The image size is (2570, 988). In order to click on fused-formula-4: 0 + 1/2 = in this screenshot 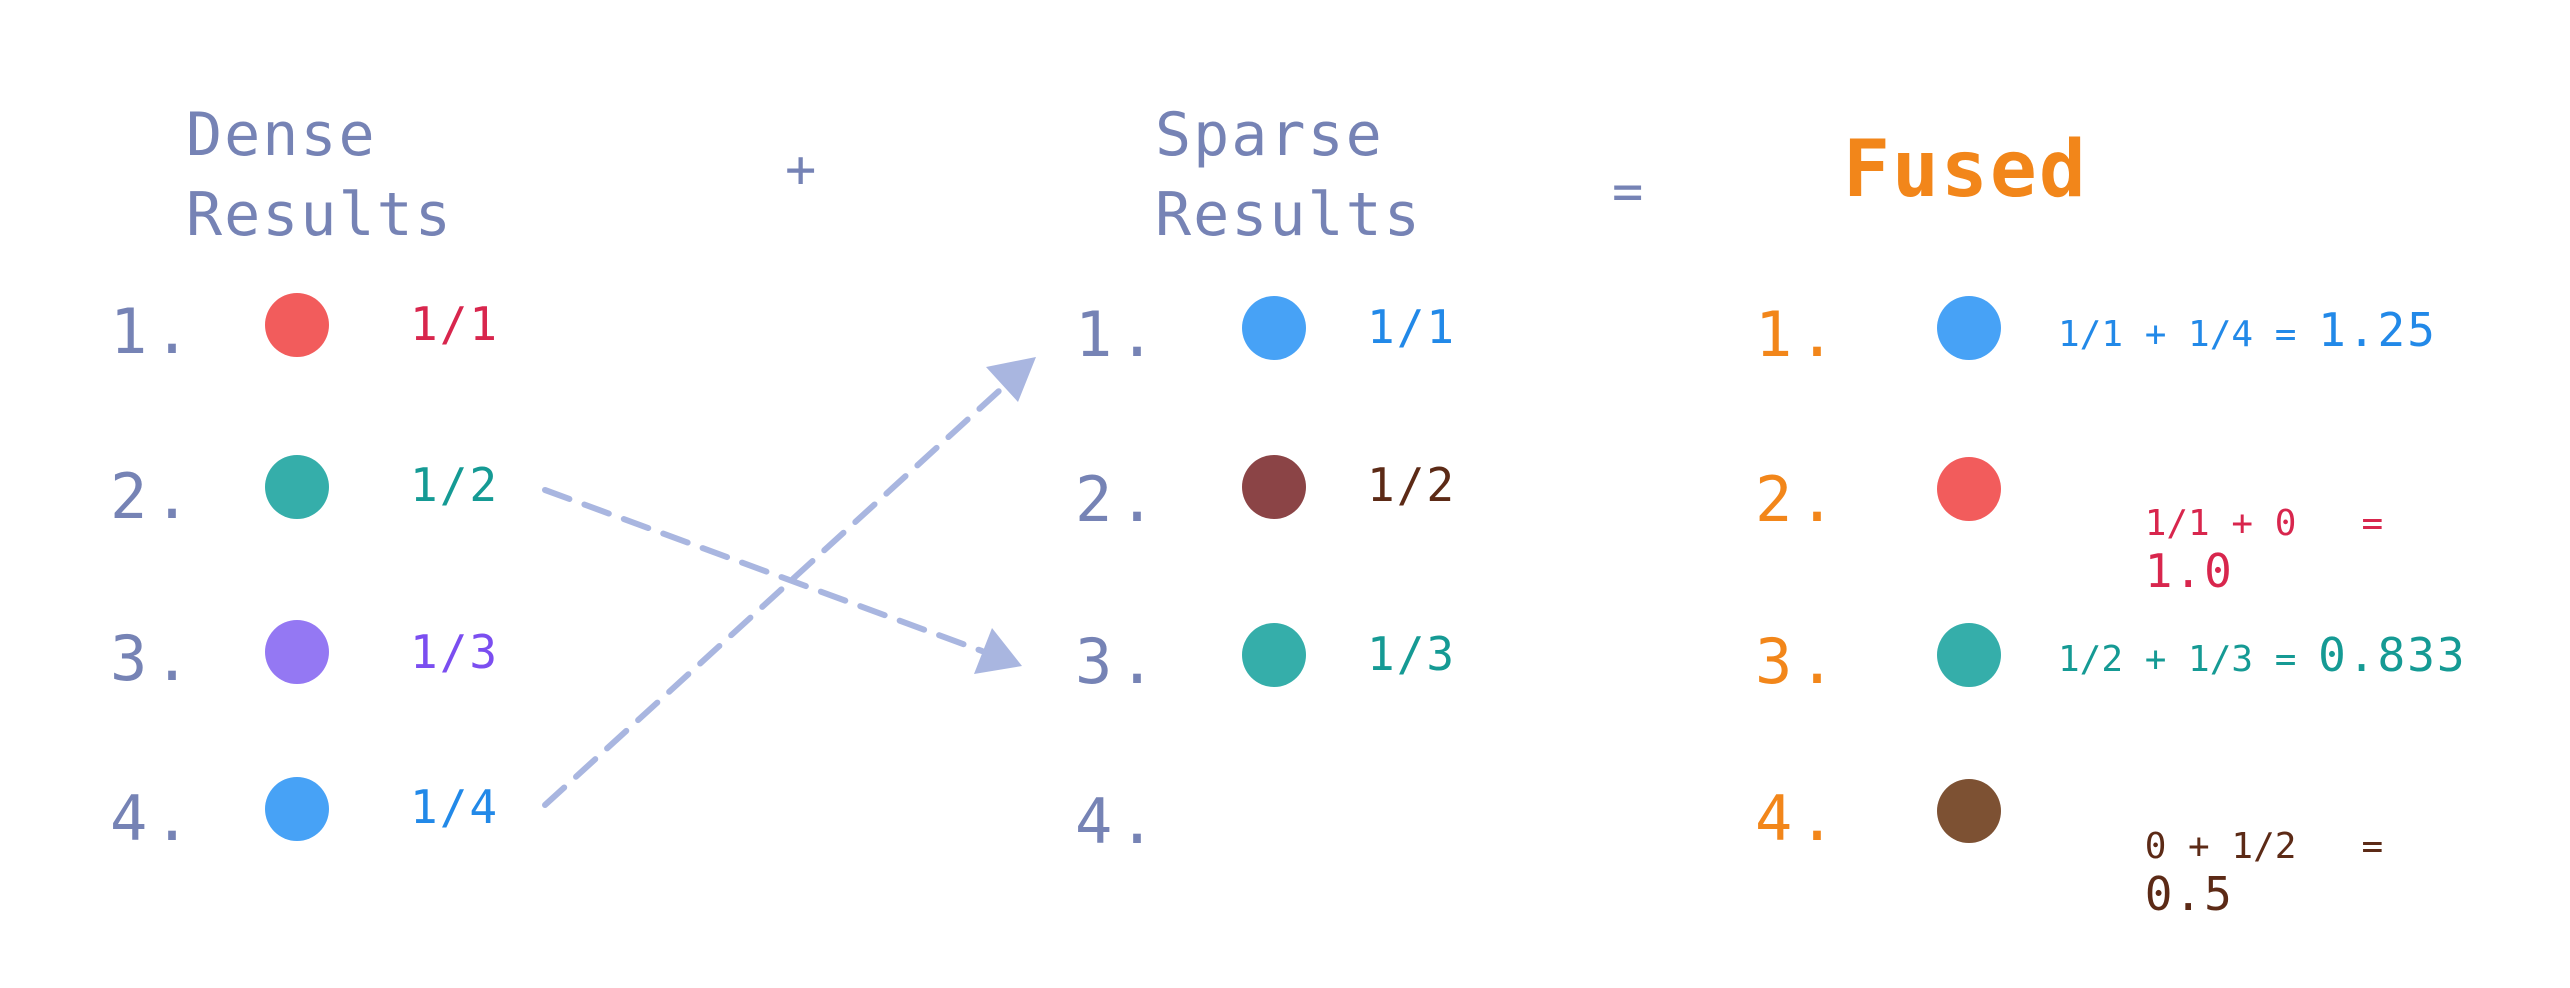, I will do `click(2264, 846)`.